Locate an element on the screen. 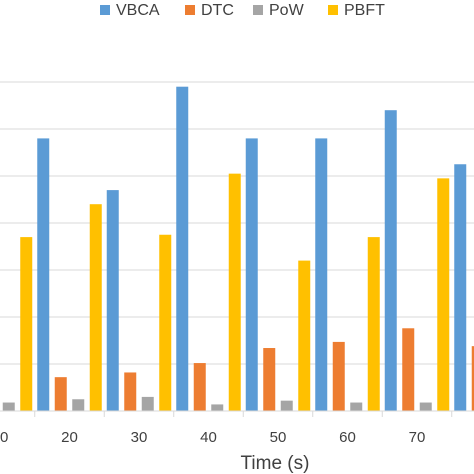 This screenshot has height=474, width=474. legend-swatch-vbca is located at coordinates (105, 10).